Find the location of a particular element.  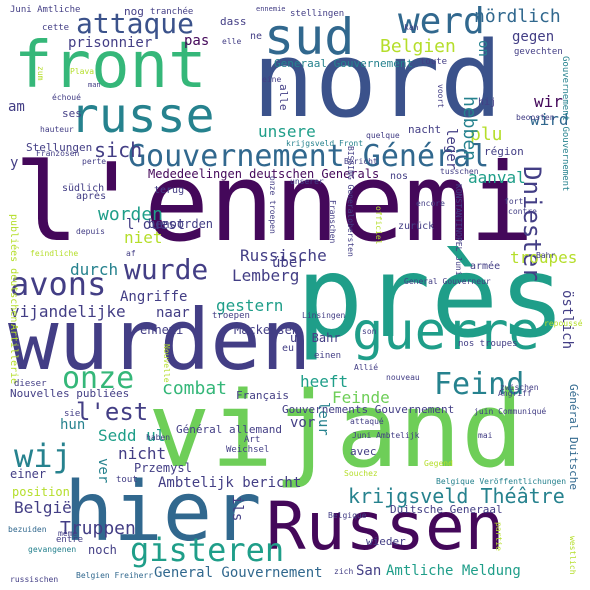

word: Général allemand is located at coordinates (229, 429).